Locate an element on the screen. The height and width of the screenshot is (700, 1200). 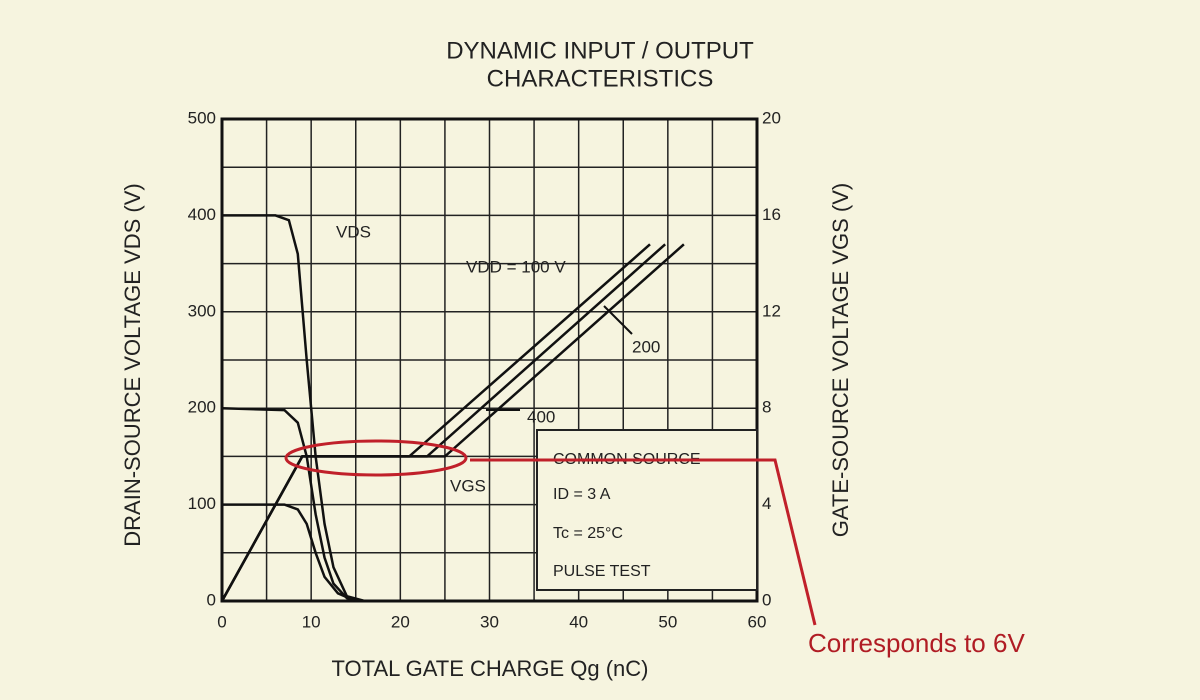
note-text: Tc = 25°C is located at coordinates (588, 533).